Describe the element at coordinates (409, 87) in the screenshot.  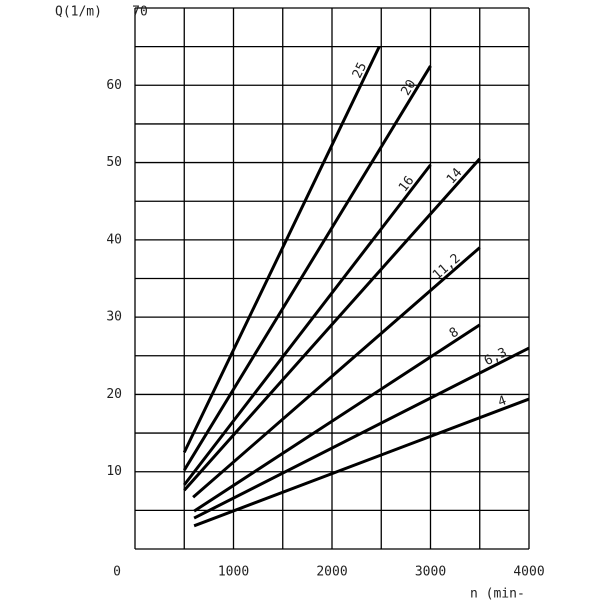
I see `series-label: 20` at that location.